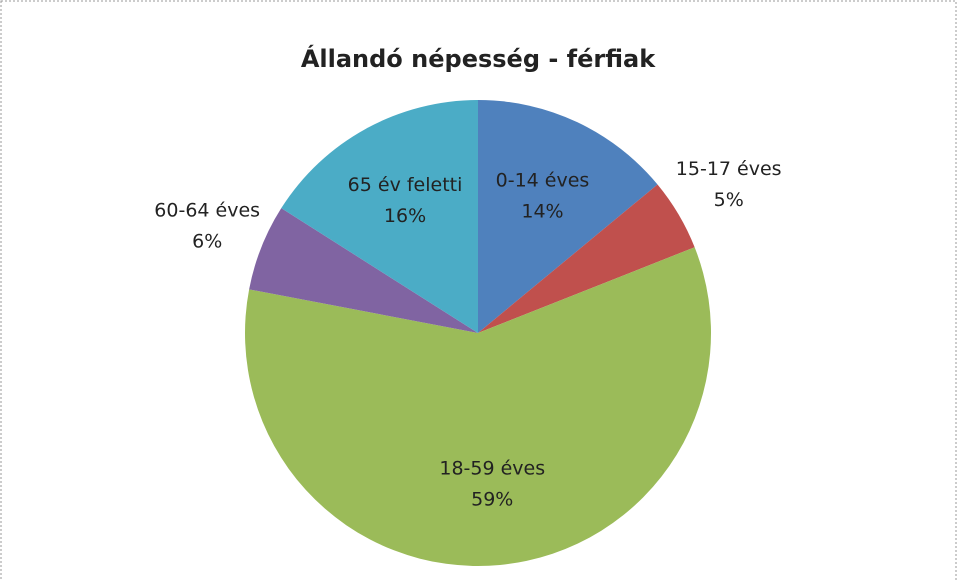 The width and height of the screenshot is (957, 580). Describe the element at coordinates (492, 468) in the screenshot. I see `category-label: 18-59 éves` at that location.